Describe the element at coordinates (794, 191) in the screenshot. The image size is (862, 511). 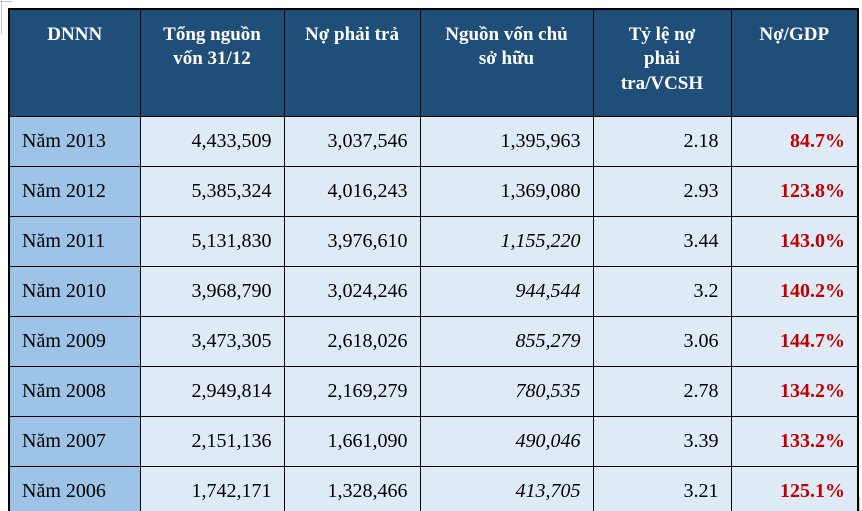
I see `gdp-cell: 123.8%` at that location.